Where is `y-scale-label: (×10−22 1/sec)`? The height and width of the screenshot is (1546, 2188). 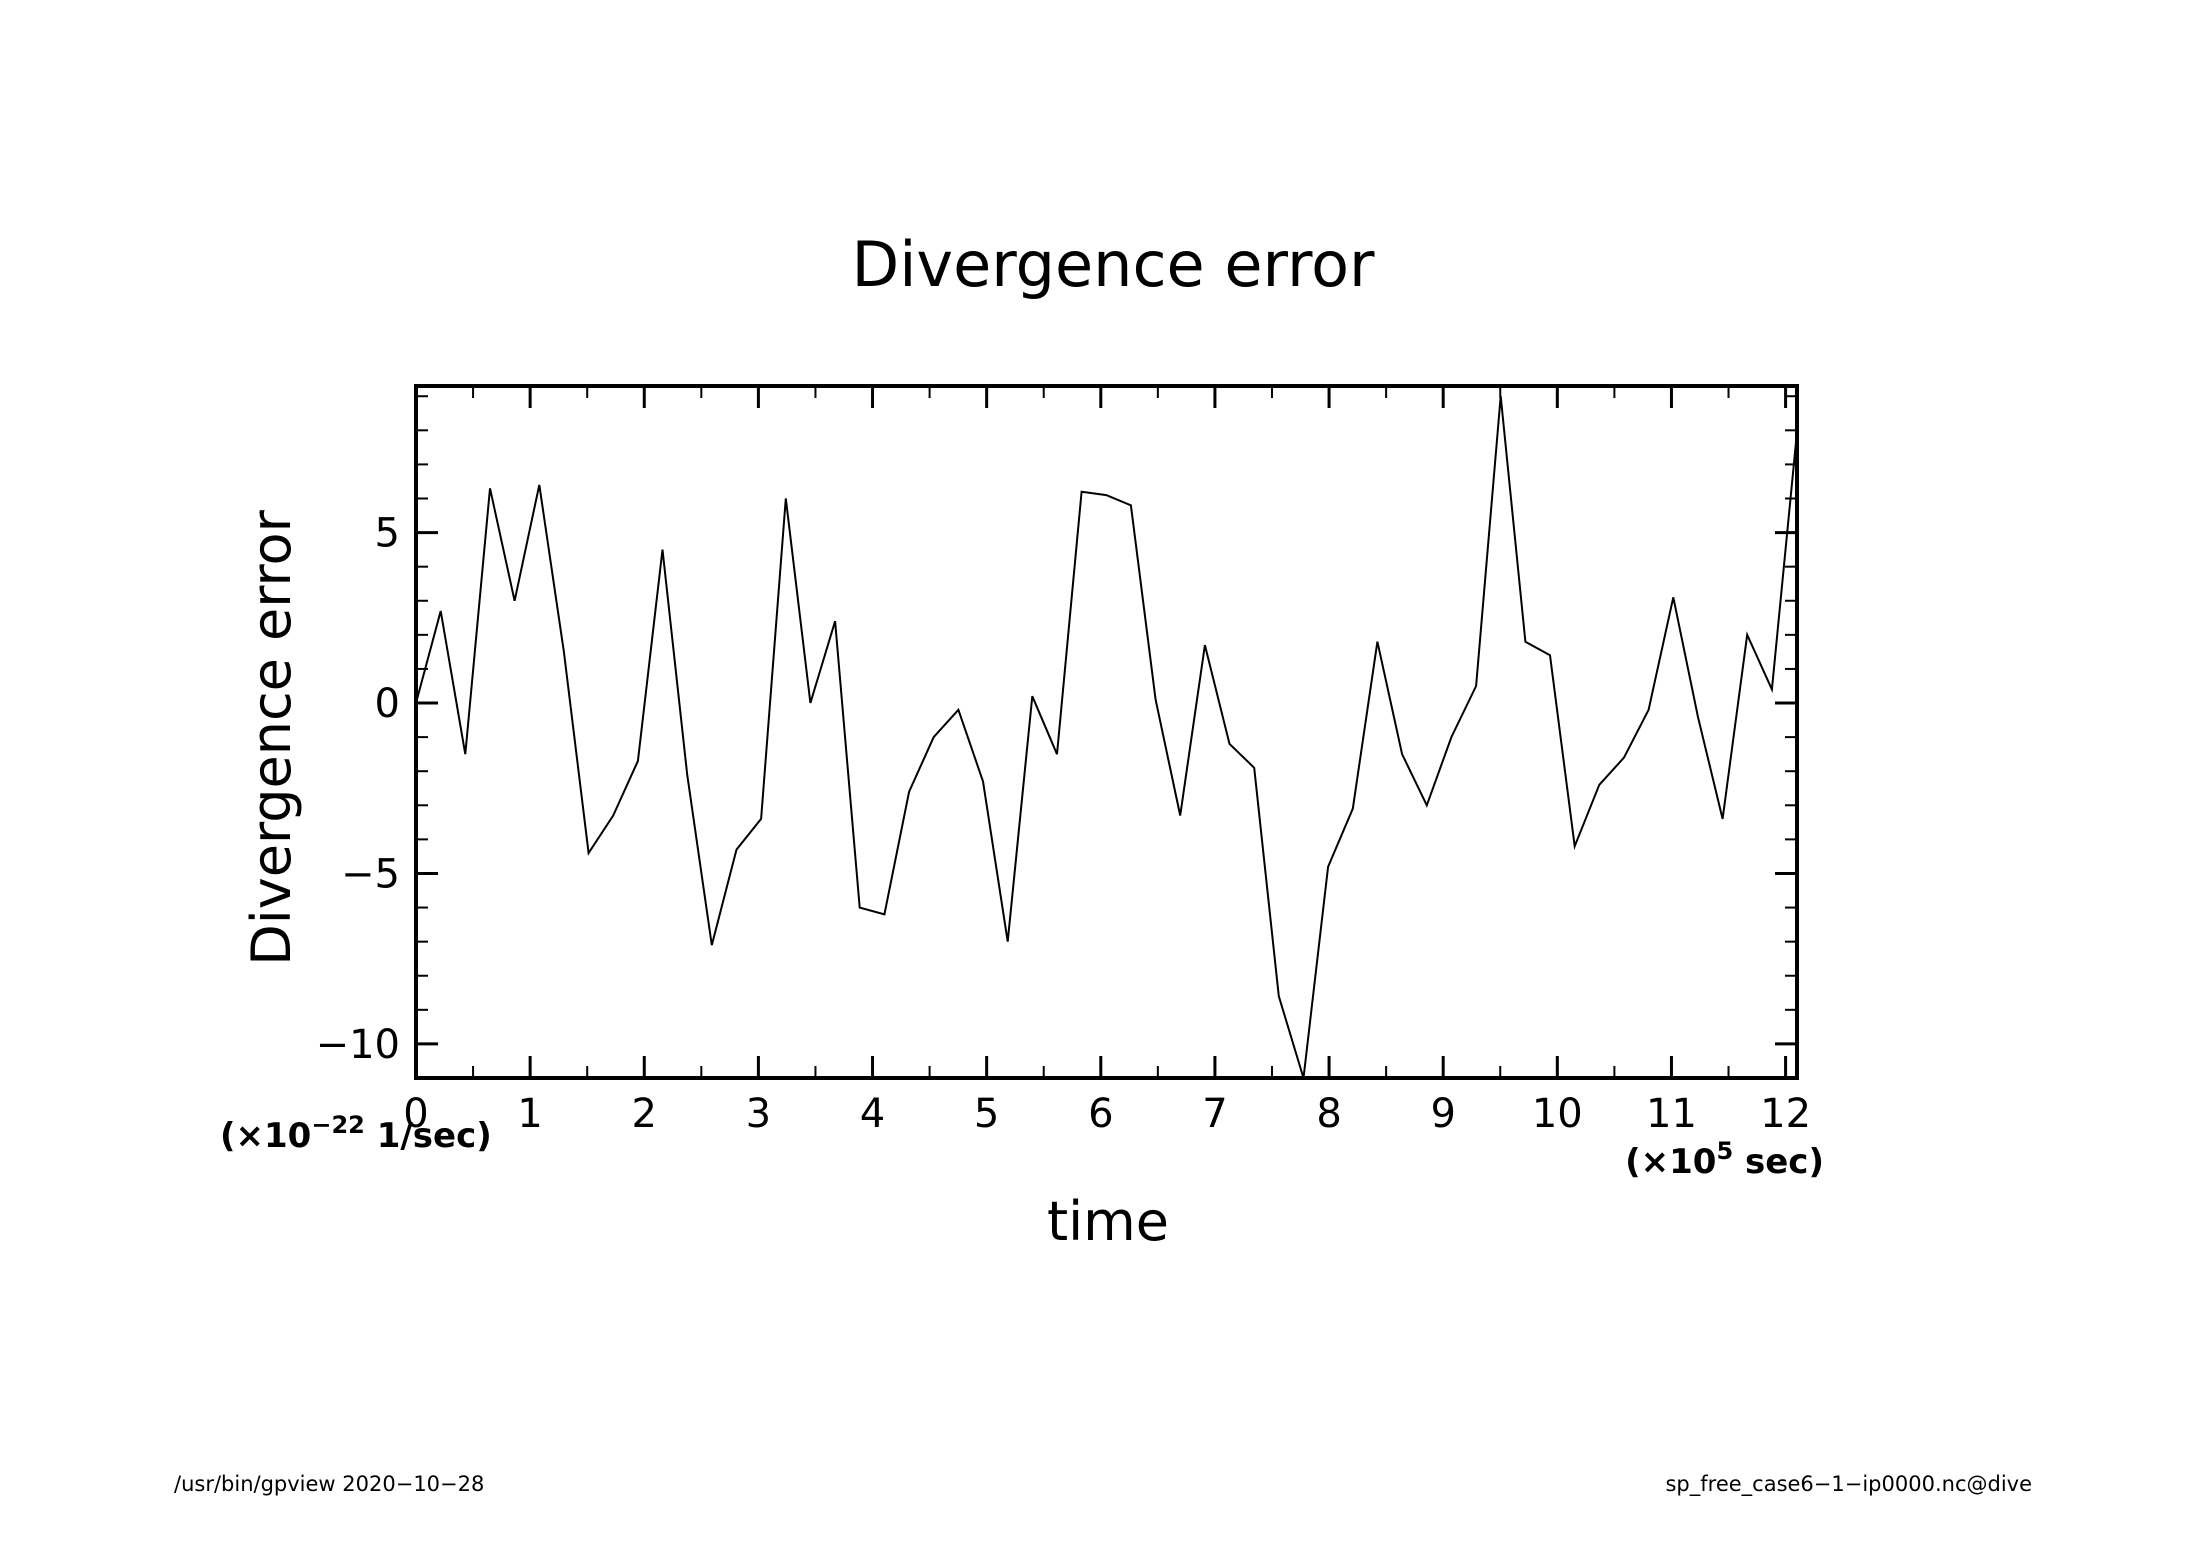 y-scale-label: (×10−22 1/sec) is located at coordinates (356, 1133).